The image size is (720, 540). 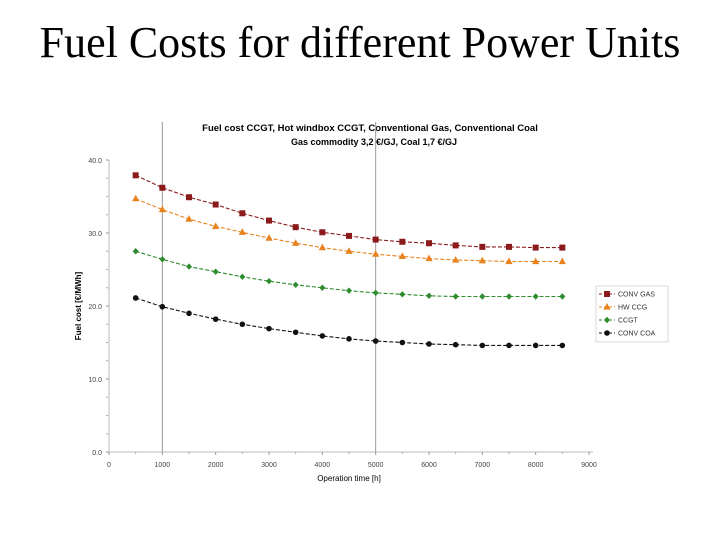 I want to click on slide-title: Fuel Costs for different Power Units, so click(x=360, y=42).